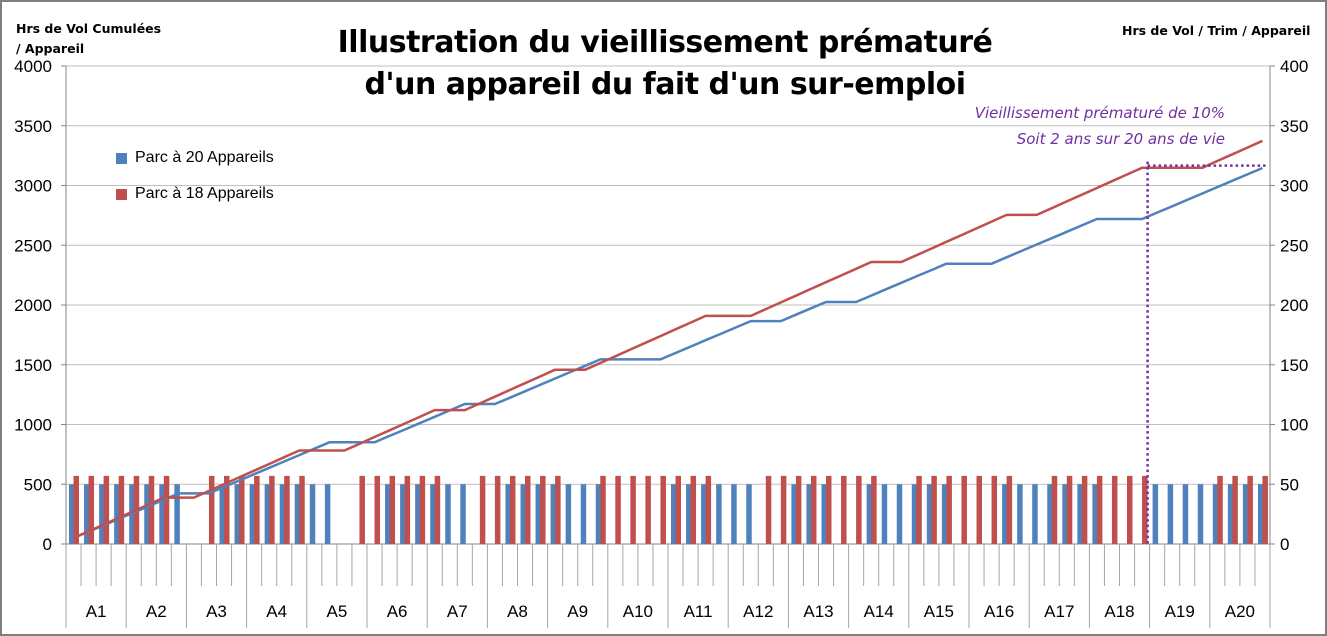  What do you see at coordinates (758, 611) in the screenshot?
I see `category-label: A12` at bounding box center [758, 611].